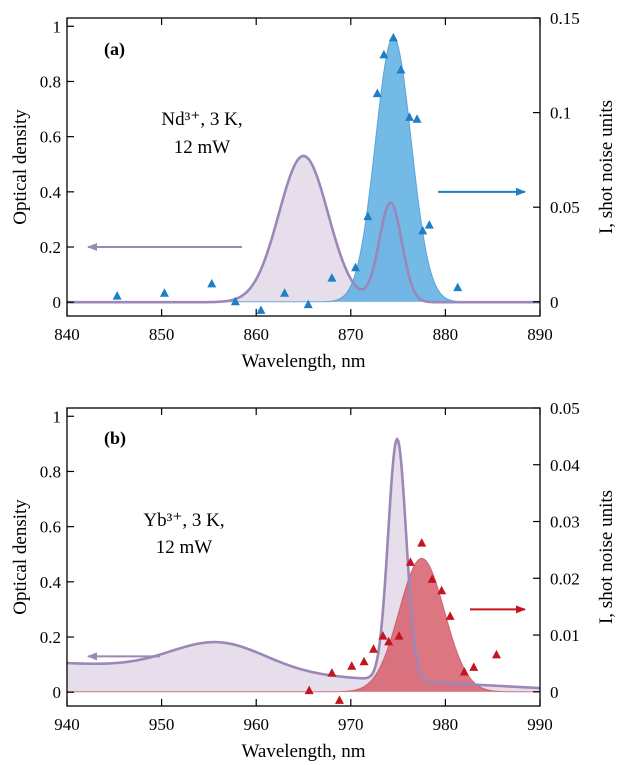 The width and height of the screenshot is (621, 765). Describe the element at coordinates (20, 557) in the screenshot. I see `y-left-axis-label-b: Optical density` at that location.